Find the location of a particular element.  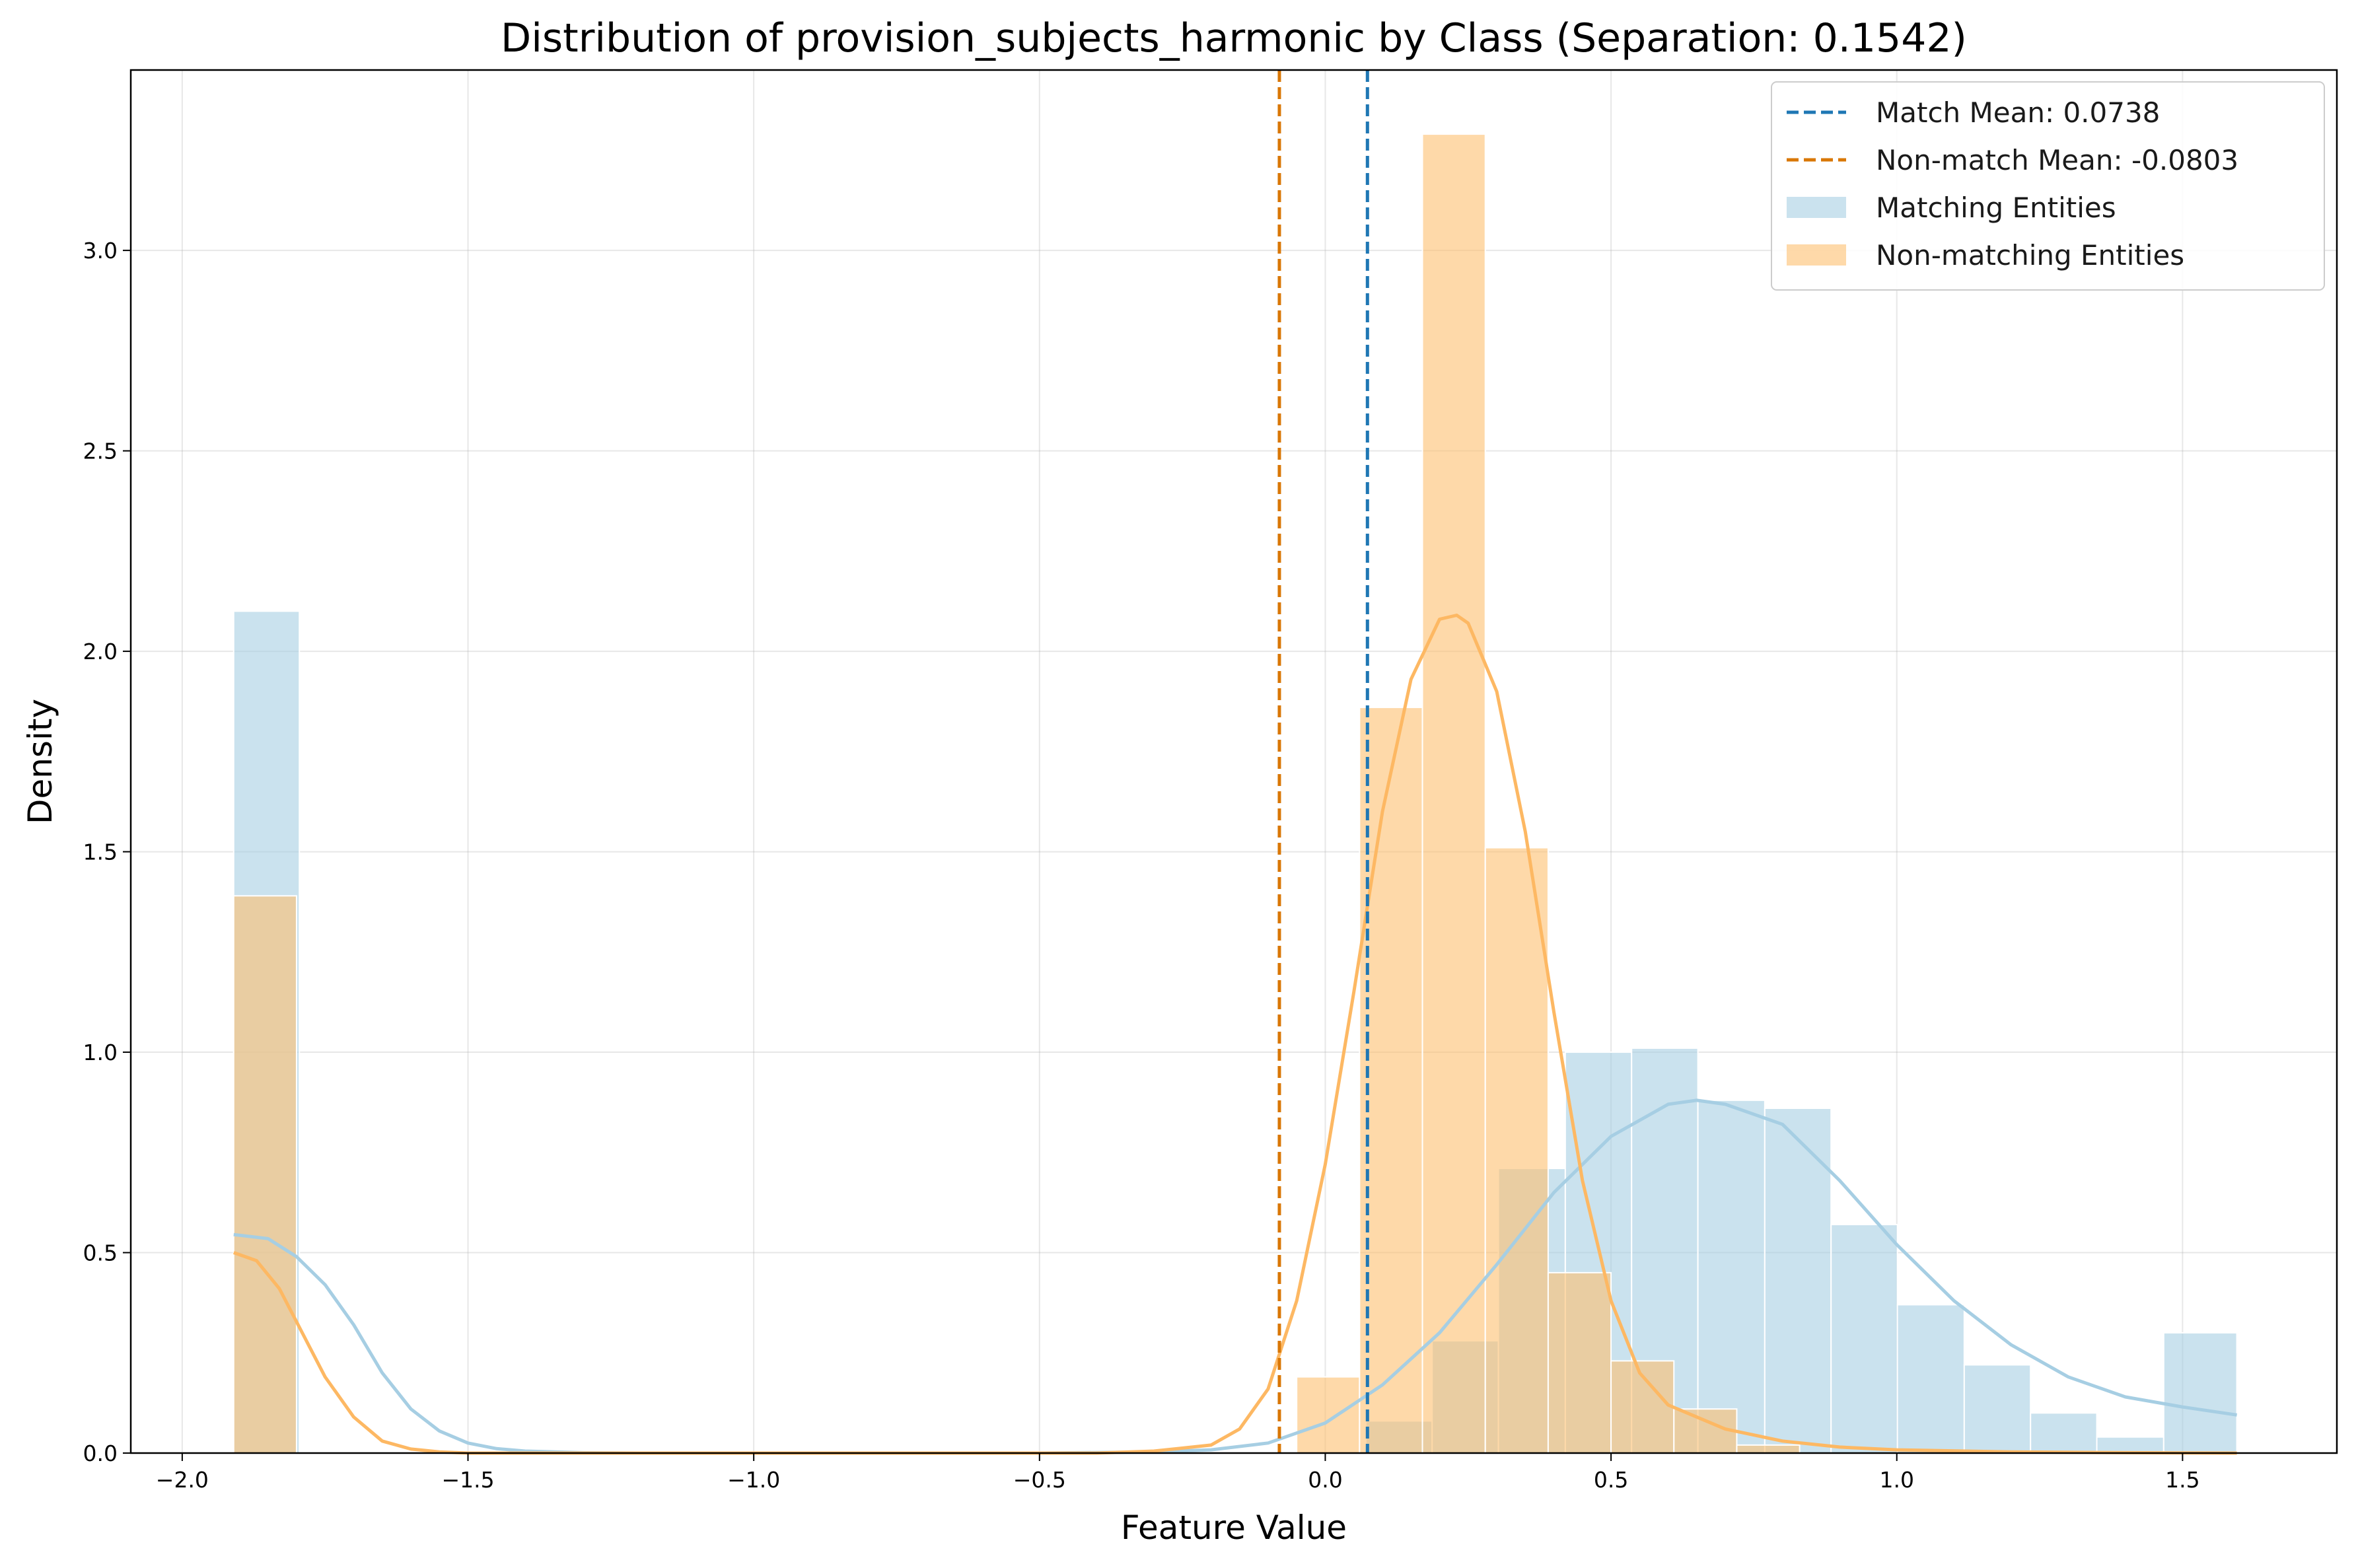

mean-reference-lines is located at coordinates (1323, 761).